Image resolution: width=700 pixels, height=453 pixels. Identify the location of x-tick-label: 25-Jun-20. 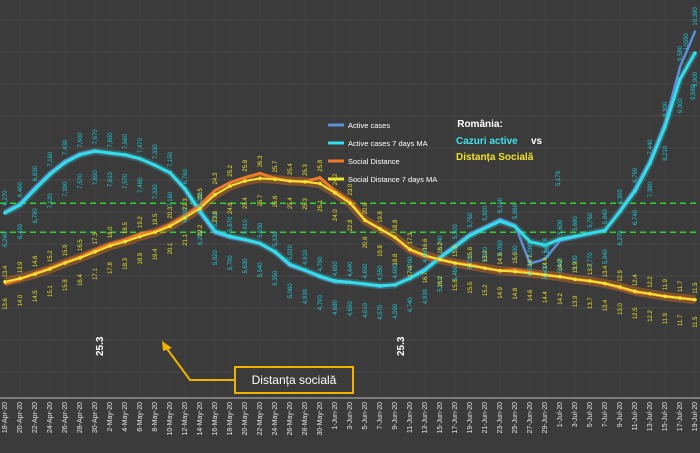
(515, 418).